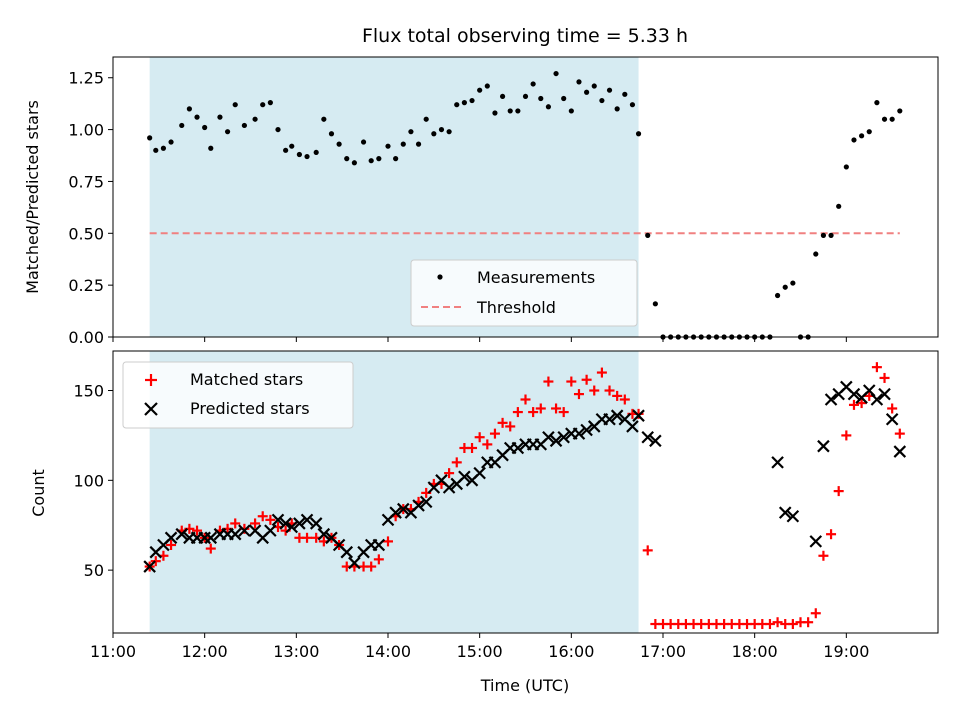  Describe the element at coordinates (86, 337) in the screenshot. I see `top-y-tick-label: 0.00` at that location.